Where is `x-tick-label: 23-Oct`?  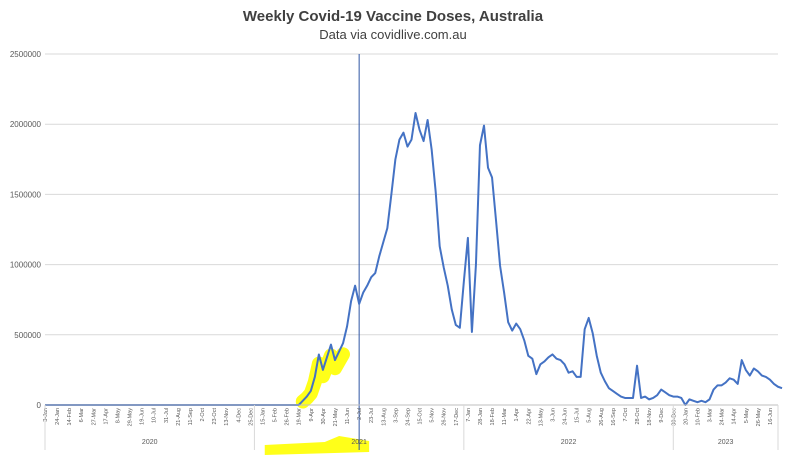 x-tick-label: 23-Oct is located at coordinates (215, 416).